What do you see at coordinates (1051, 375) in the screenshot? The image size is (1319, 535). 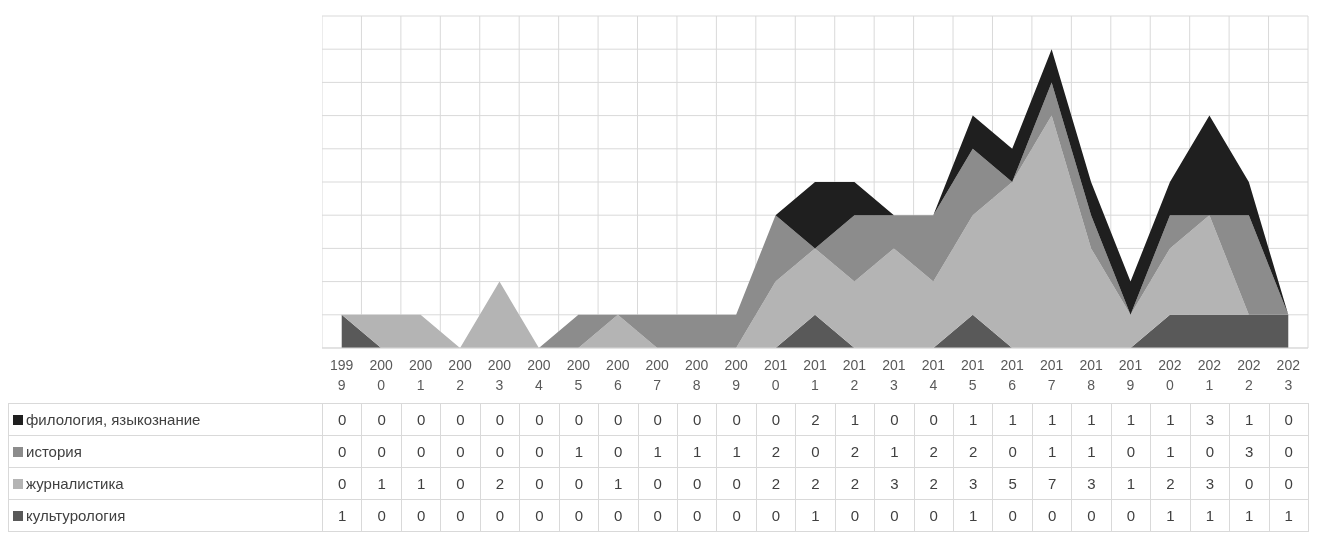 I see `x-tick-label: 2017` at bounding box center [1051, 375].